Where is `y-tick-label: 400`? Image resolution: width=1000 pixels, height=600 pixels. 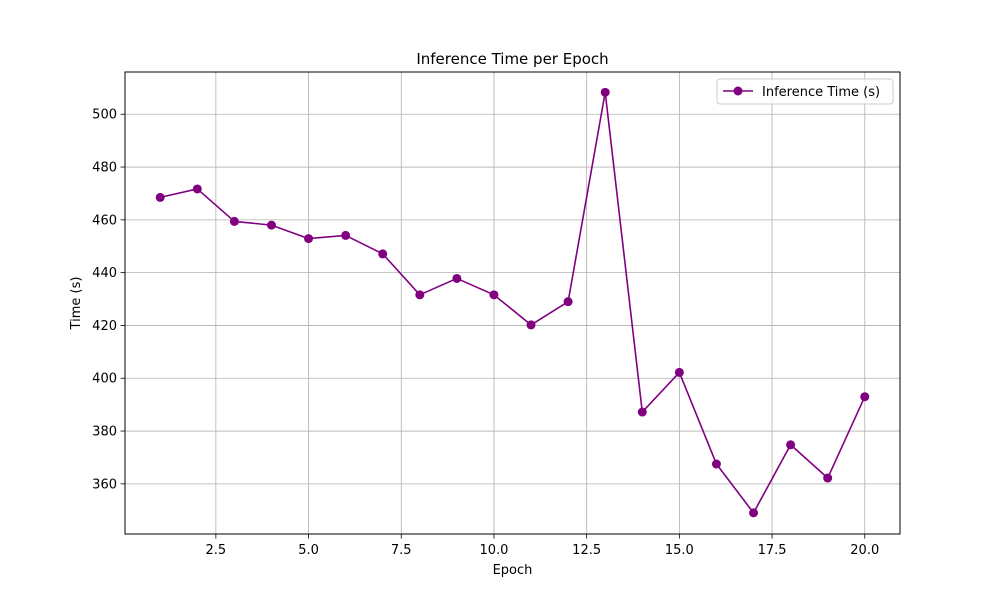
y-tick-label: 400 is located at coordinates (104, 379).